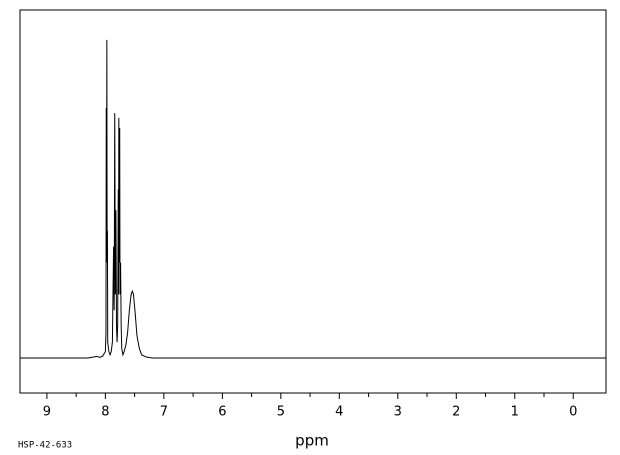 The height and width of the screenshot is (455, 620). What do you see at coordinates (398, 412) in the screenshot?
I see `x-tick-label: 3` at bounding box center [398, 412].